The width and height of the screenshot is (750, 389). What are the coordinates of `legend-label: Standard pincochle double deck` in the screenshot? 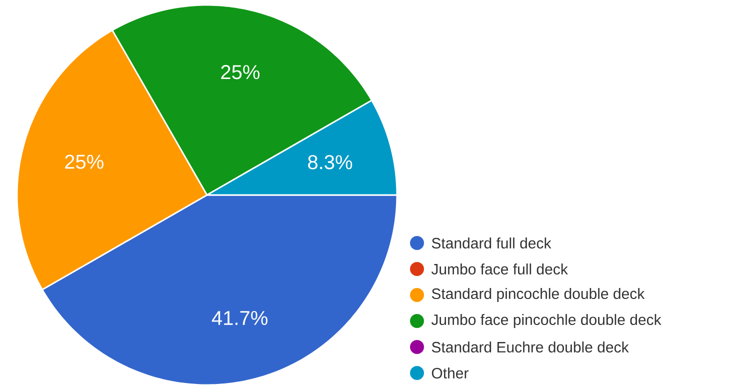 It's located at (538, 295).